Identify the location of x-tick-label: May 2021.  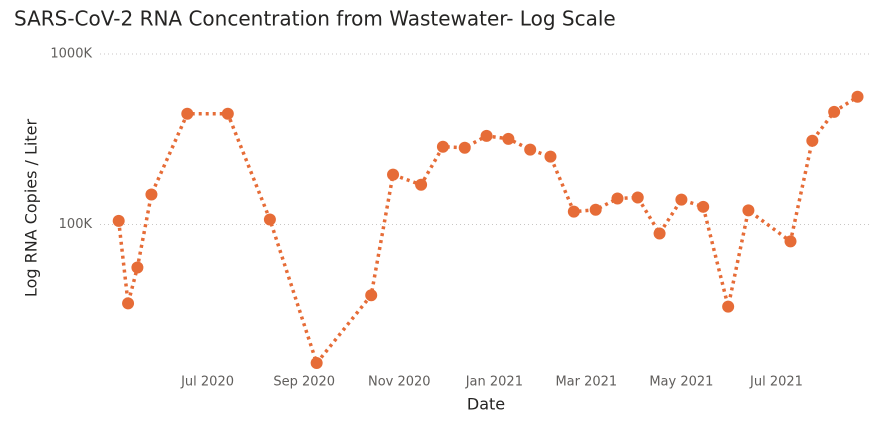
(681, 382).